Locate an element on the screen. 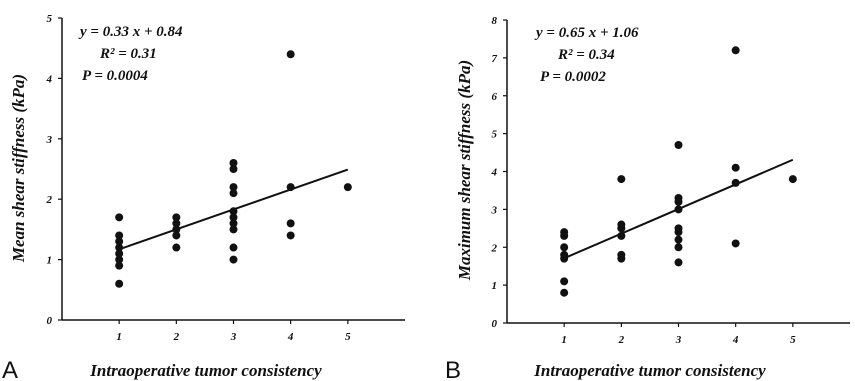 The height and width of the screenshot is (381, 855). y-tick-label: 7 is located at coordinates (495, 59).